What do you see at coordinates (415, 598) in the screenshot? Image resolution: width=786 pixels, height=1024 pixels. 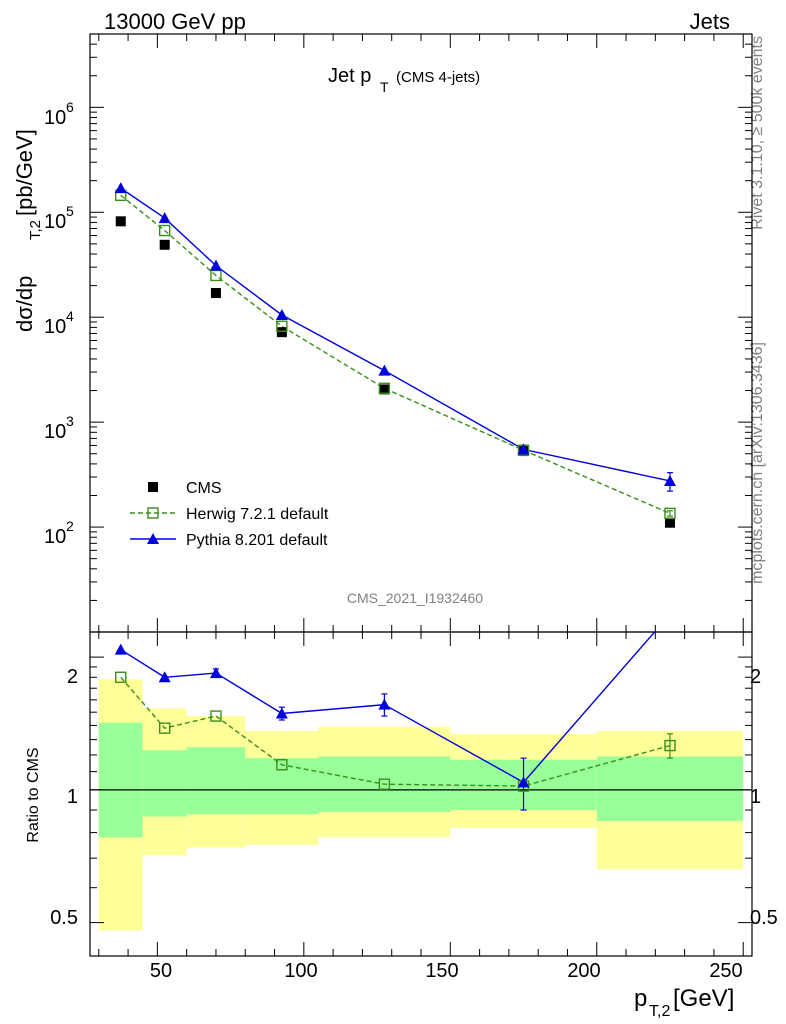 I see `analysis-watermark: CMS_2021_I1932460` at bounding box center [415, 598].